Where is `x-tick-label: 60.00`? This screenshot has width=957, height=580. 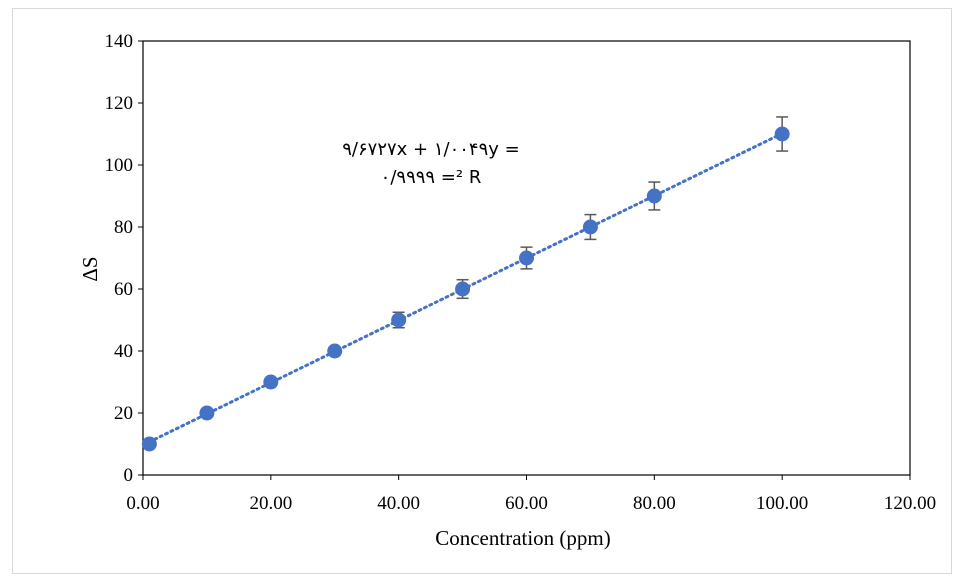 x-tick-label: 60.00 is located at coordinates (526, 503).